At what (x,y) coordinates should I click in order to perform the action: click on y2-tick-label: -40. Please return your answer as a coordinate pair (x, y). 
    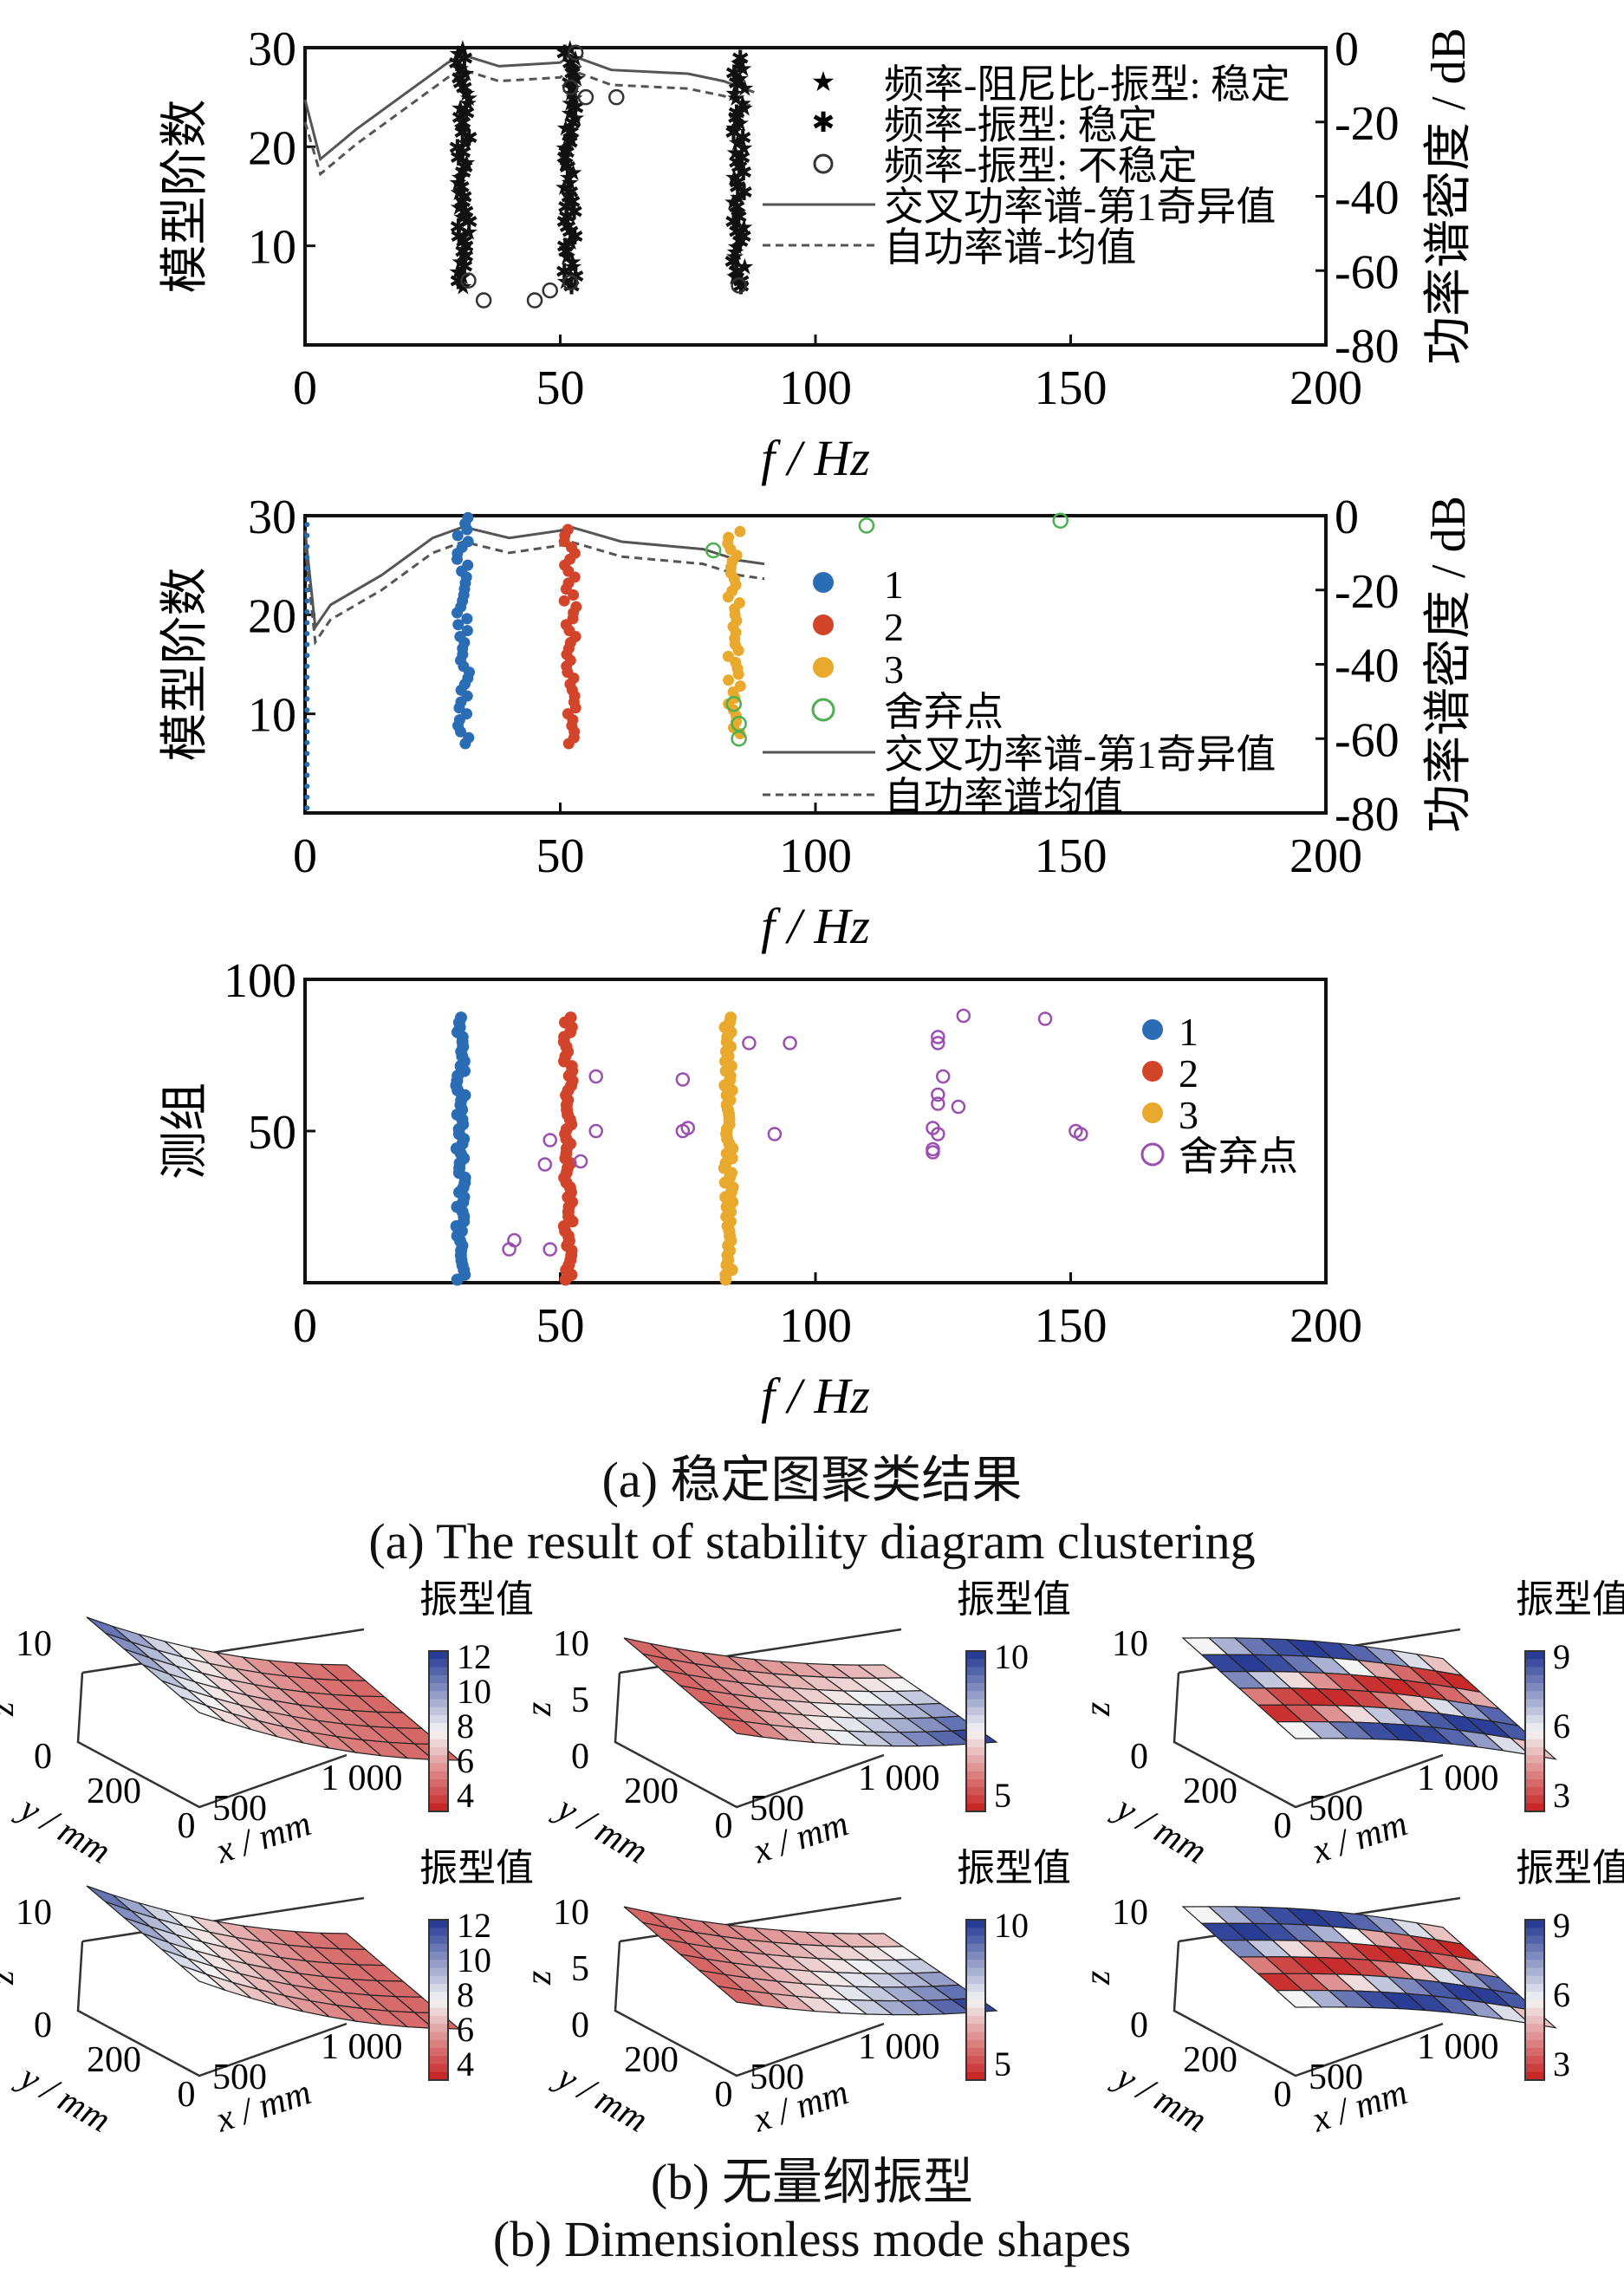
    Looking at the image, I should click on (1367, 198).